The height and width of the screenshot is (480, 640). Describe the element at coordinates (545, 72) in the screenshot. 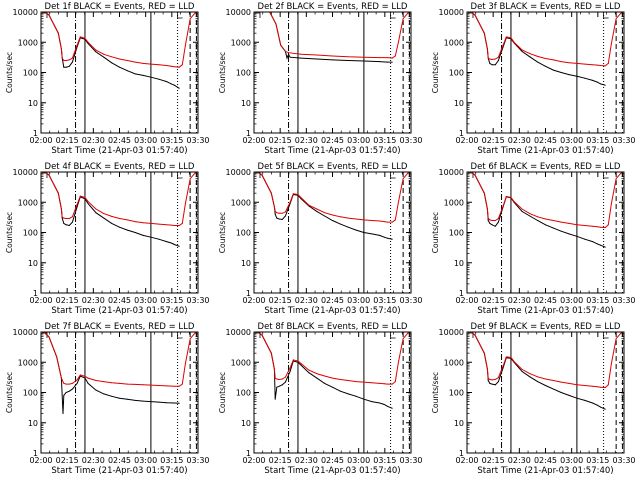

I see `plot-frame` at that location.